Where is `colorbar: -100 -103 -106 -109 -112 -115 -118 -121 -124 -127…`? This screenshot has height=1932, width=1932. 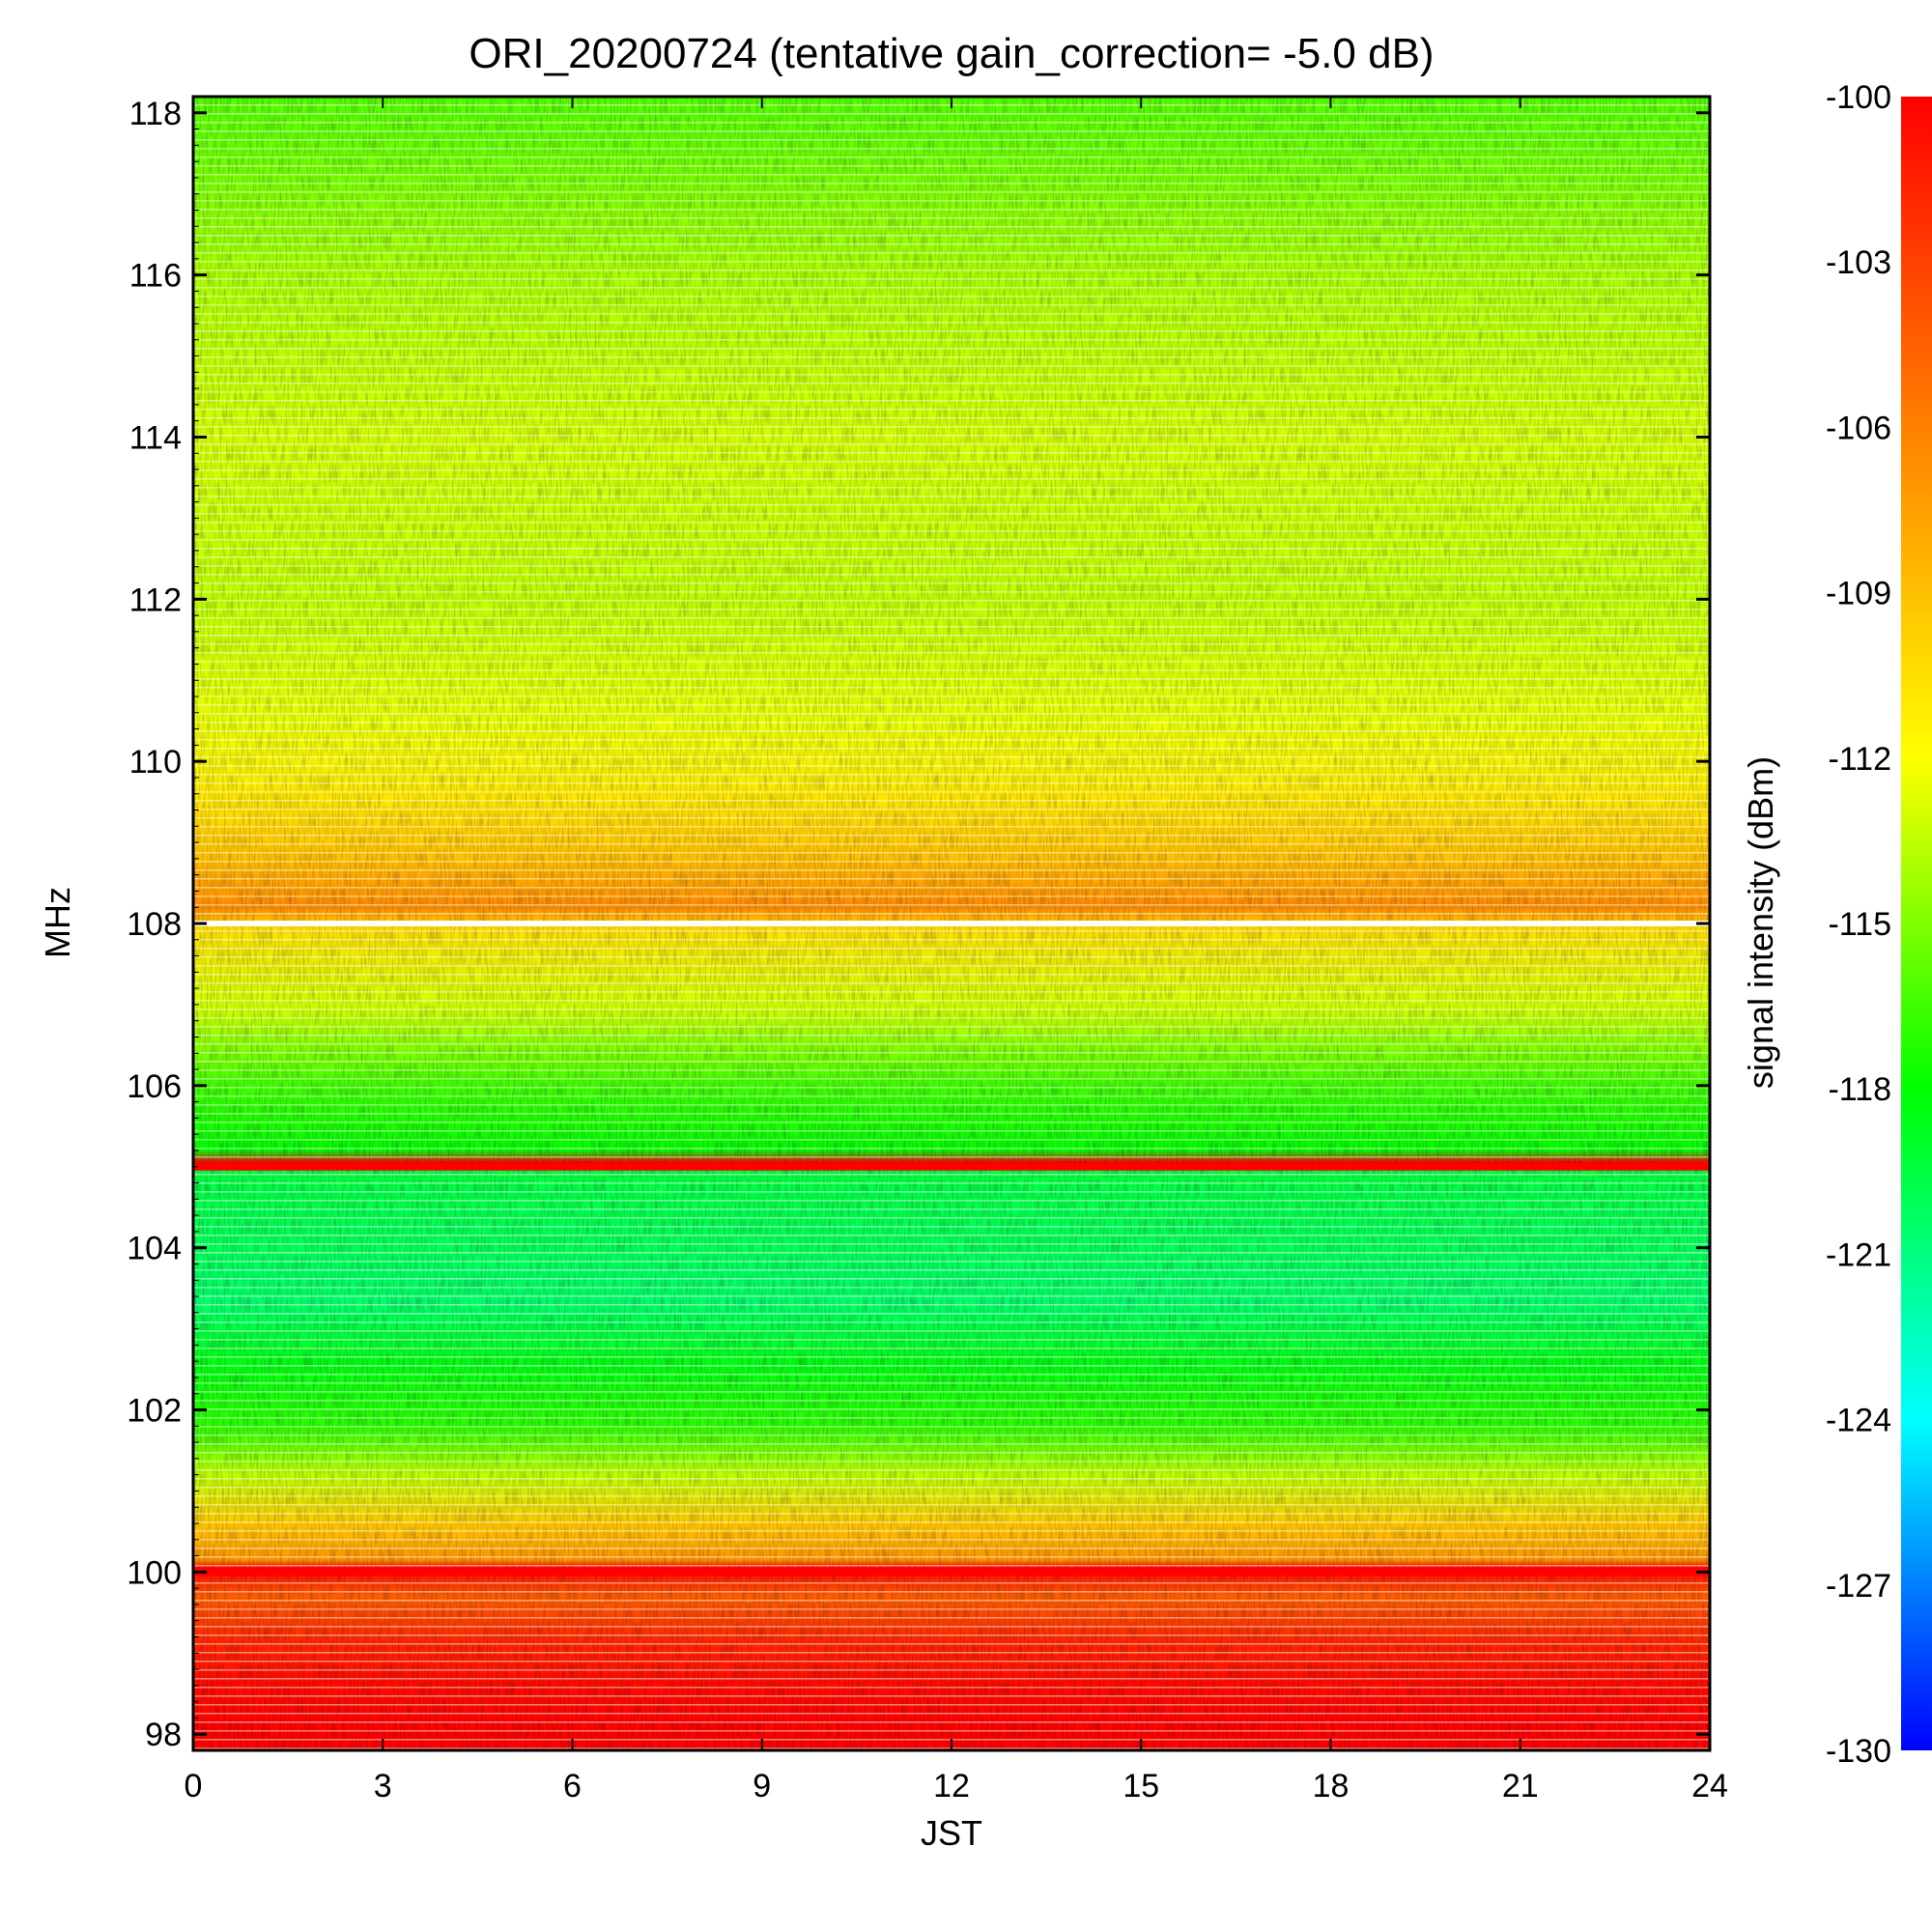 colorbar: -100 -103 -106 -109 -112 -115 -118 -121 -124 -127… is located at coordinates (1879, 924).